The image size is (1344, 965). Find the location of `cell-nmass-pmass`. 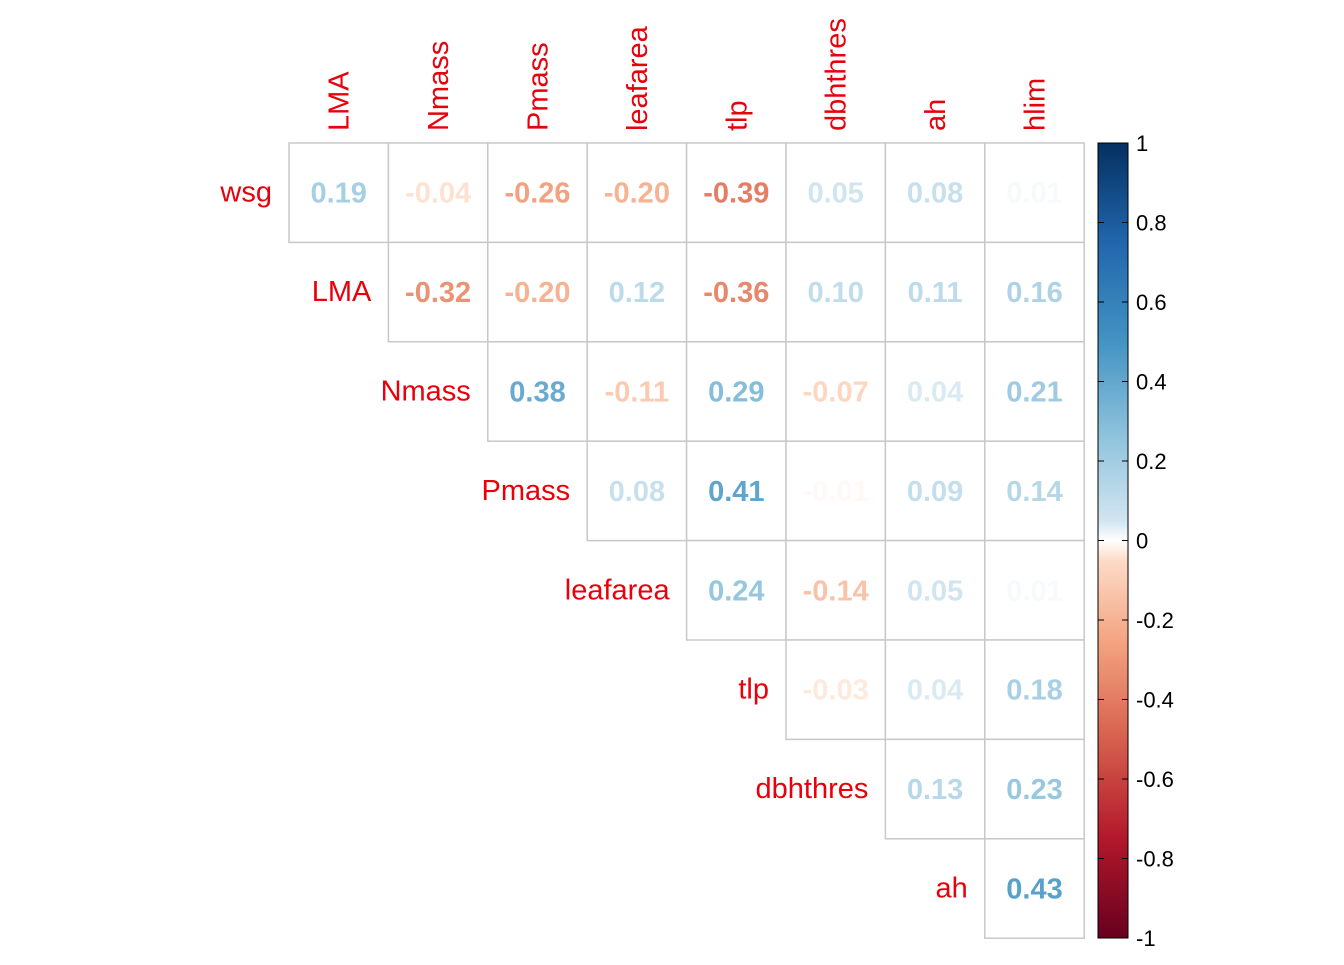

cell-nmass-pmass is located at coordinates (537, 391).